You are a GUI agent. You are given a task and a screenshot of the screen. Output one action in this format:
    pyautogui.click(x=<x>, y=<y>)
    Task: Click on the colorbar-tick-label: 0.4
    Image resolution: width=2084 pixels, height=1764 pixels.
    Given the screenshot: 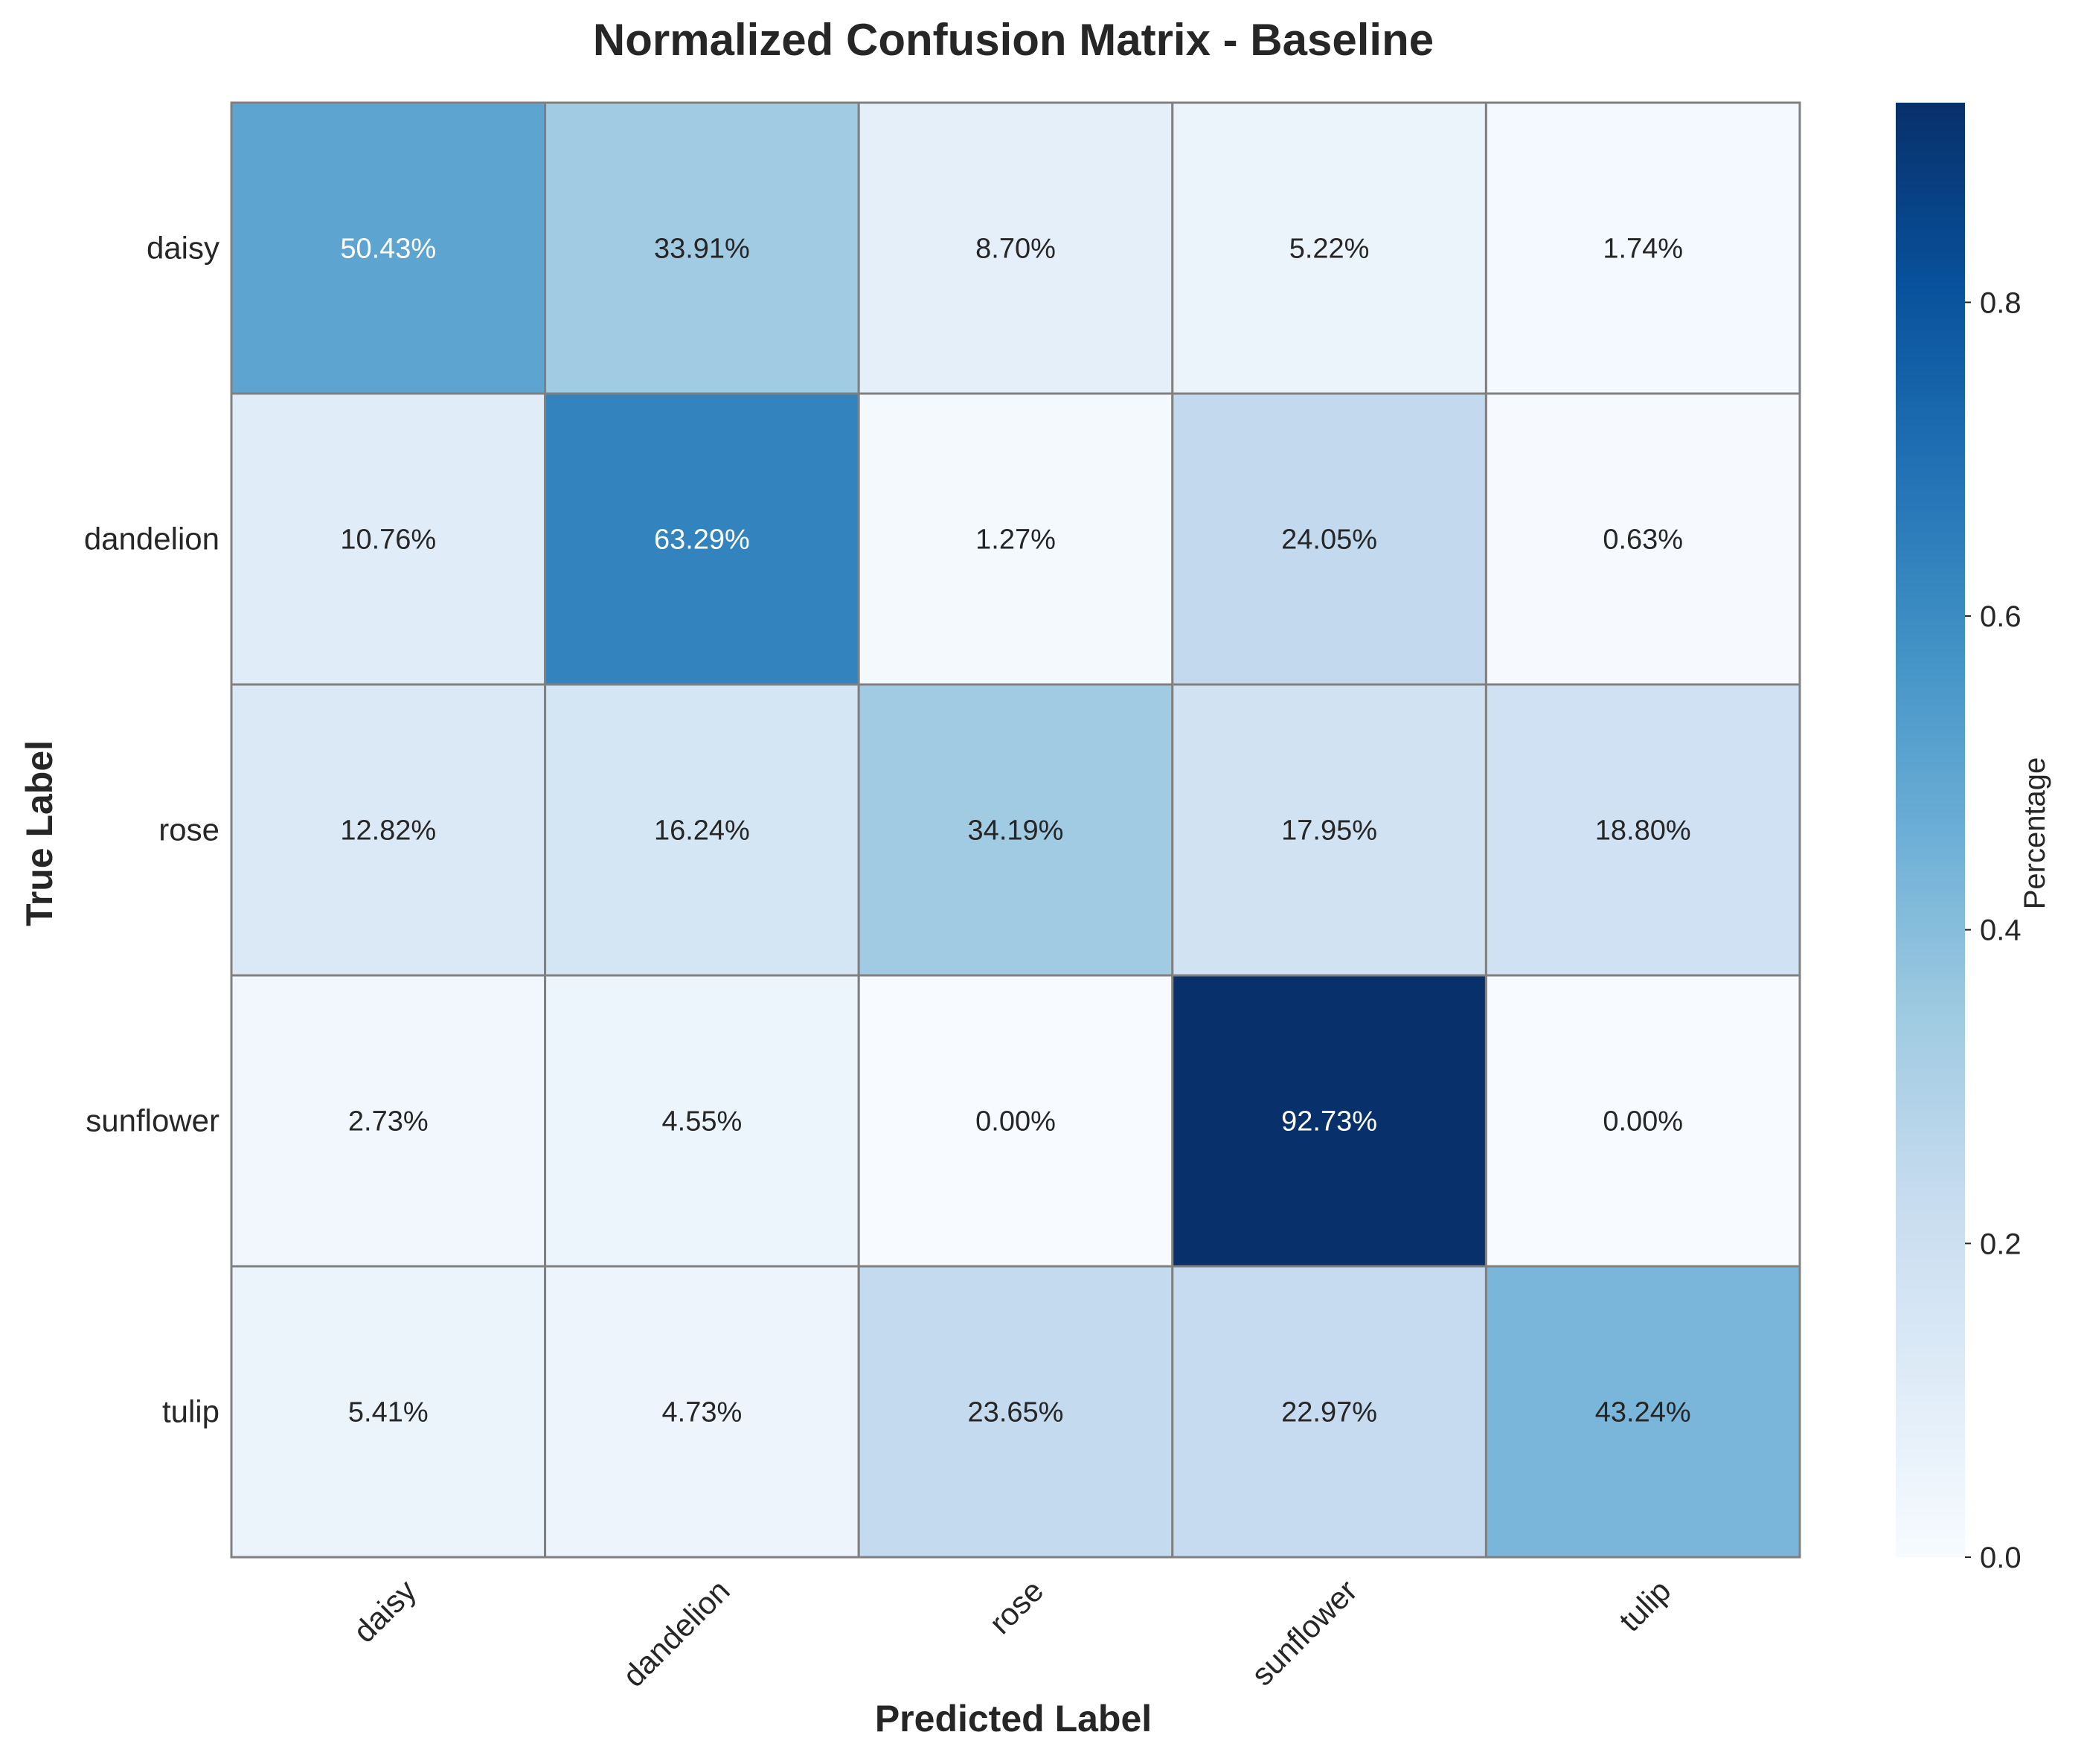 What is the action you would take?
    pyautogui.click(x=2001, y=930)
    